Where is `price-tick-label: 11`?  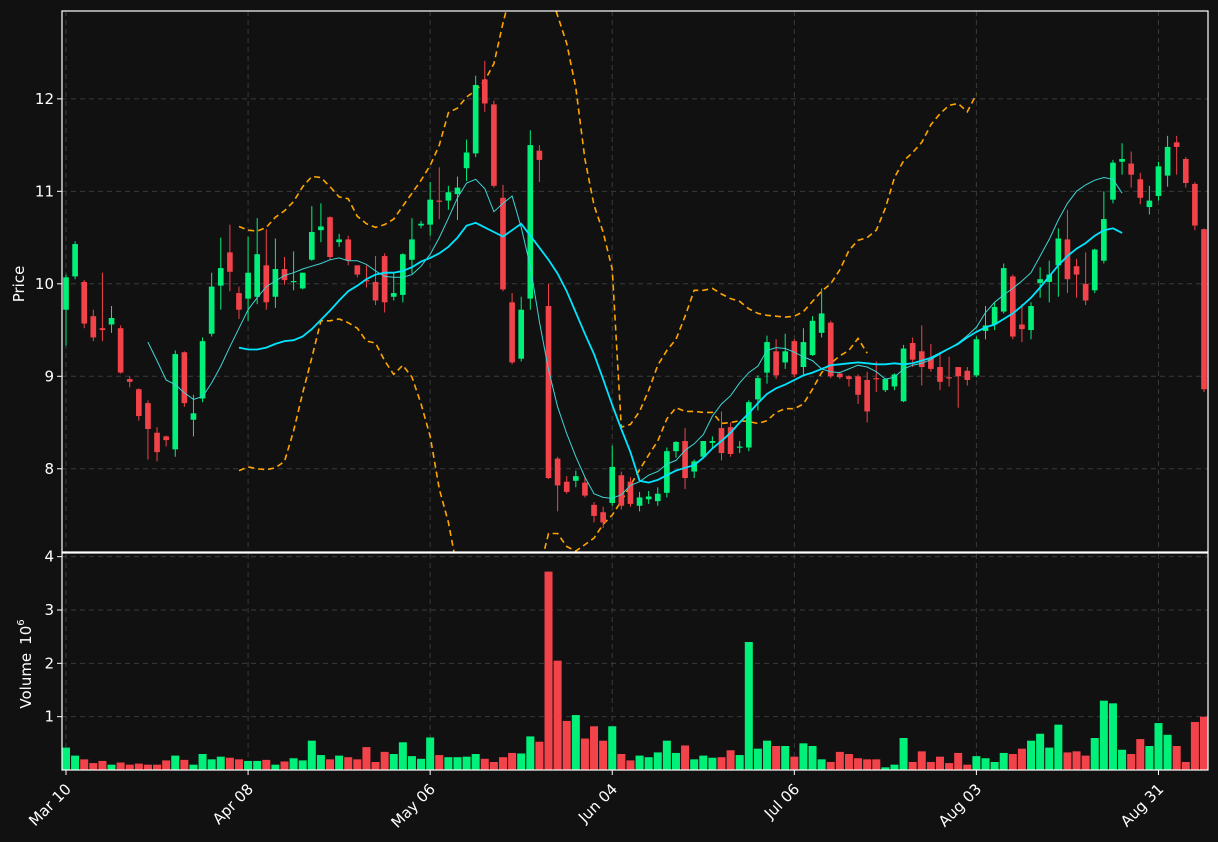 price-tick-label: 11 is located at coordinates (44, 191).